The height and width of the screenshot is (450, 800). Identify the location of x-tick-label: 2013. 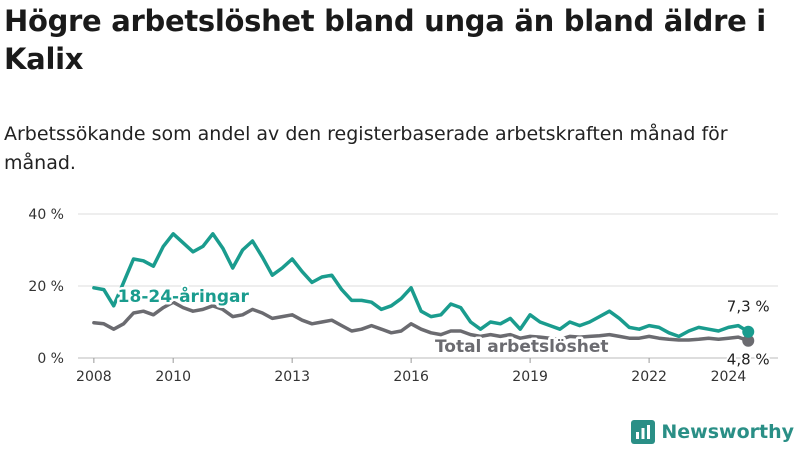
(292, 377).